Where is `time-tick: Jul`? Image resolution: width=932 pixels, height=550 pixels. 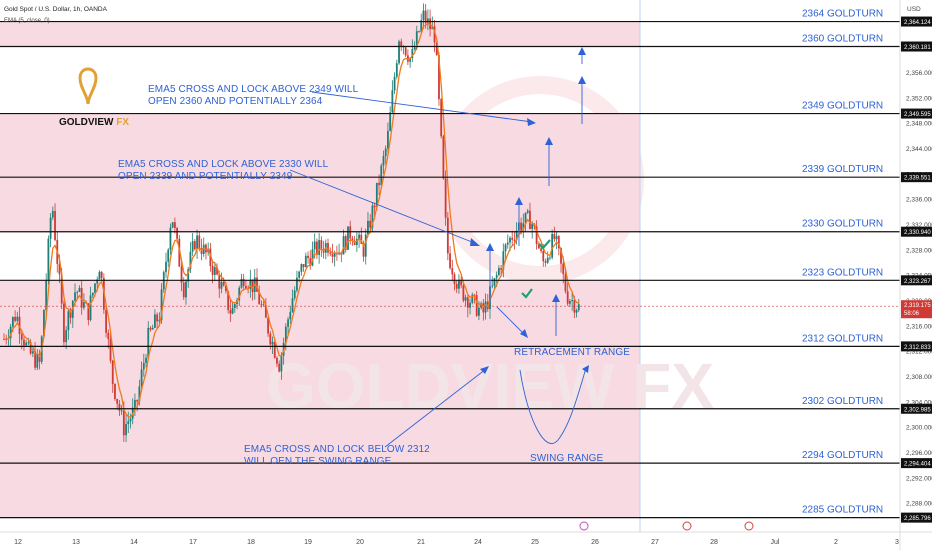 time-tick: Jul is located at coordinates (775, 542).